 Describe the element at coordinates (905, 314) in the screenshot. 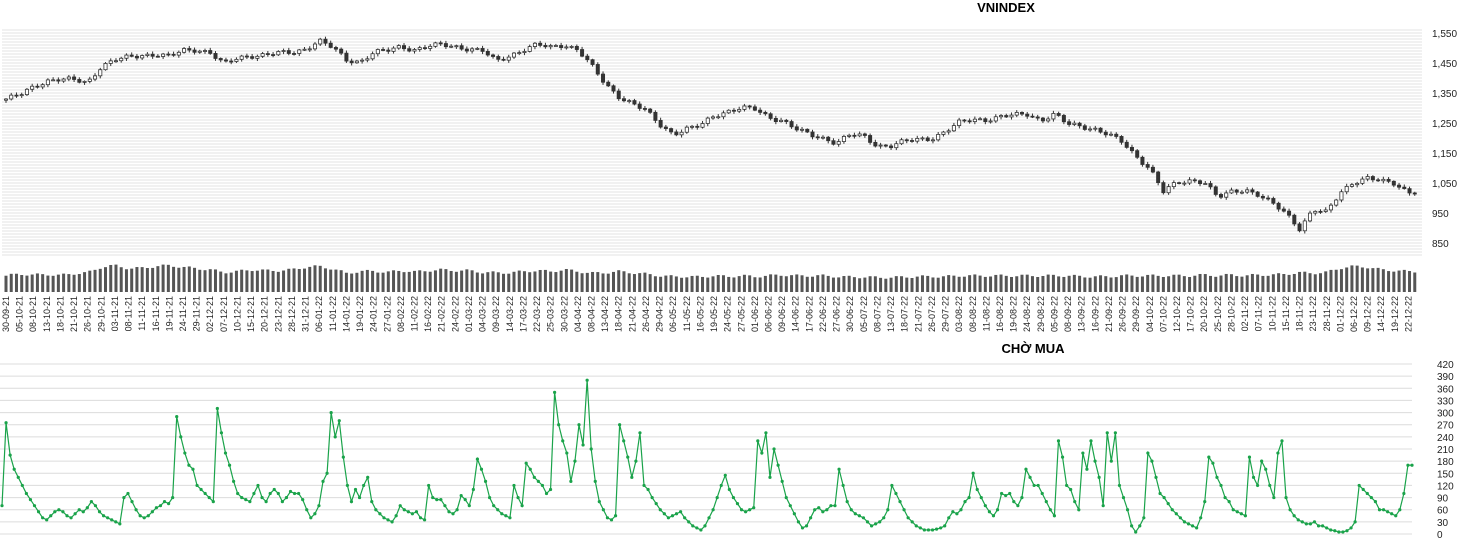

I see `date-tick: 18-07-22` at that location.